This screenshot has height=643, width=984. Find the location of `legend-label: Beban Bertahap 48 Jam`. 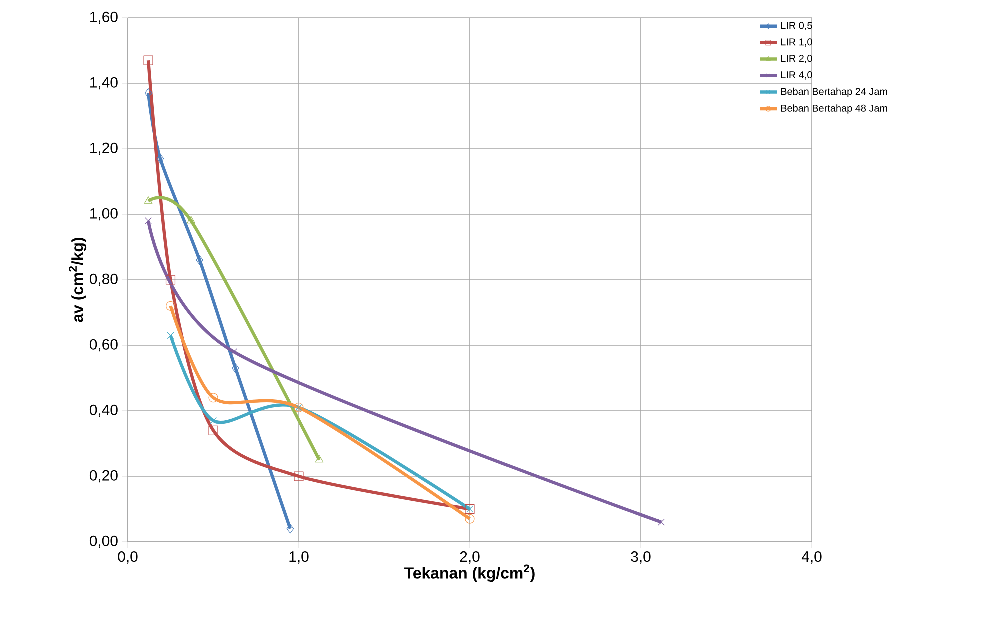

legend-label: Beban Bertahap 48 Jam is located at coordinates (834, 109).